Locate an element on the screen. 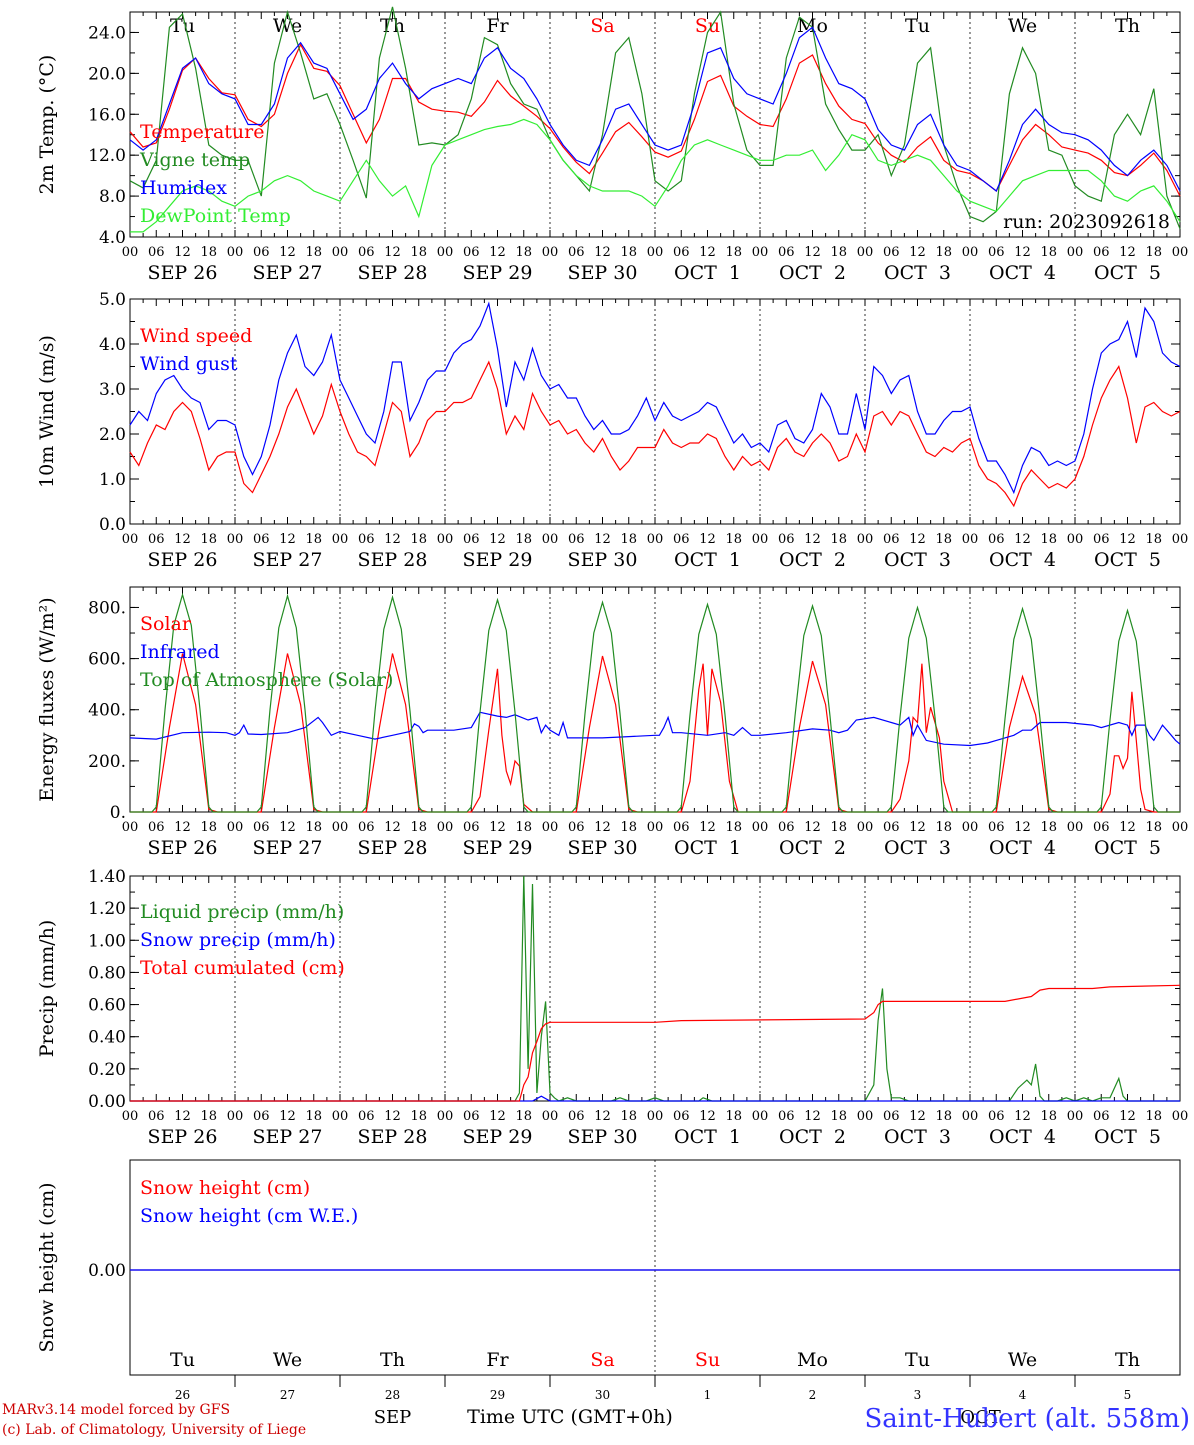  weekday-label: We is located at coordinates (1022, 1360).